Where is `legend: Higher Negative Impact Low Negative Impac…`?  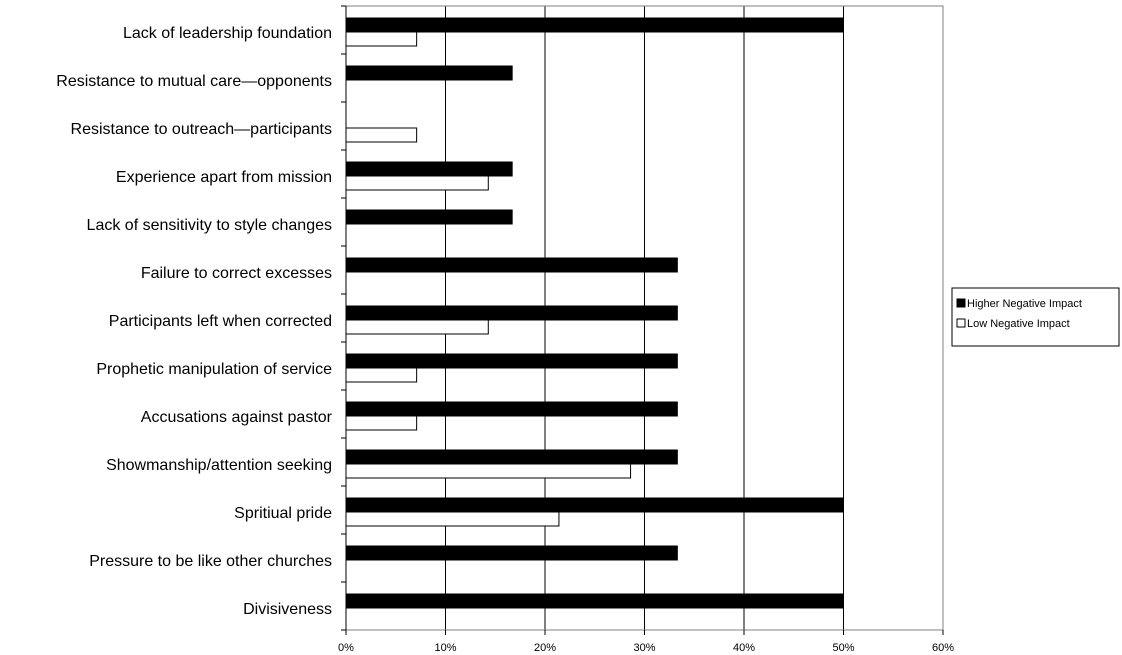 legend: Higher Negative Impact Low Negative Impac… is located at coordinates (1035, 317).